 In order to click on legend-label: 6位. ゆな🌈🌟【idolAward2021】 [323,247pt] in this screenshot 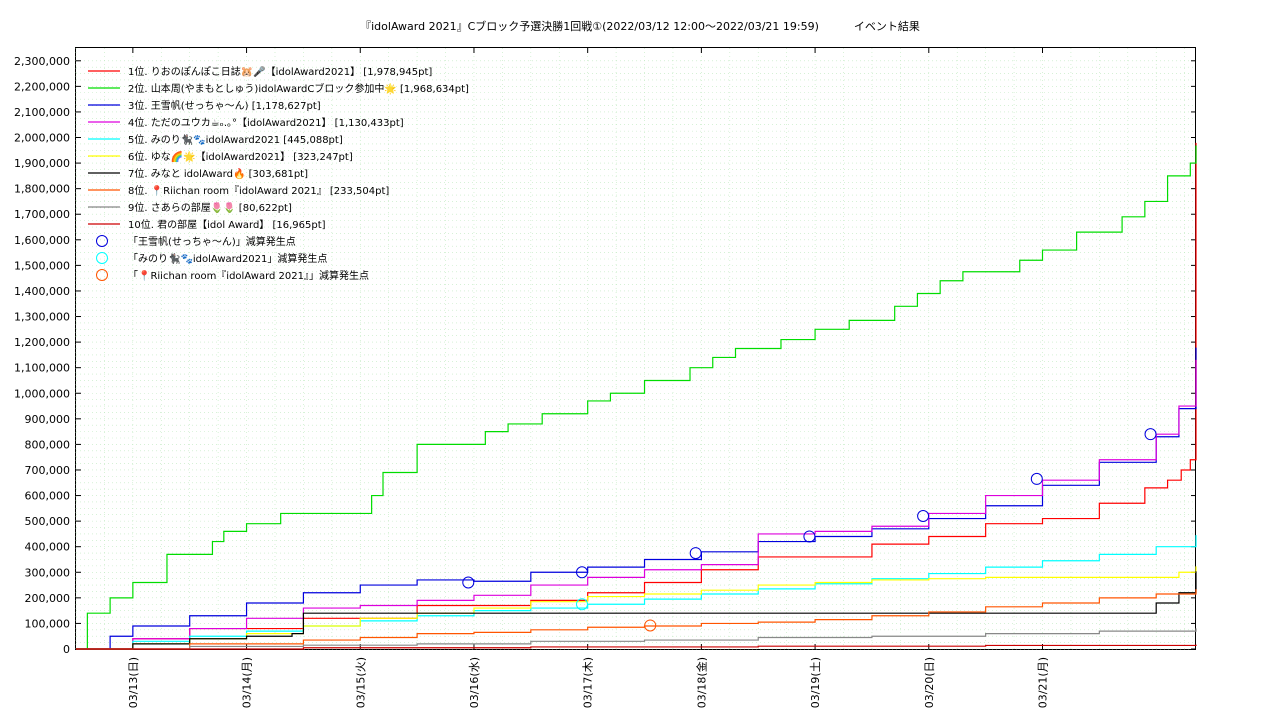, I will do `click(240, 156)`.